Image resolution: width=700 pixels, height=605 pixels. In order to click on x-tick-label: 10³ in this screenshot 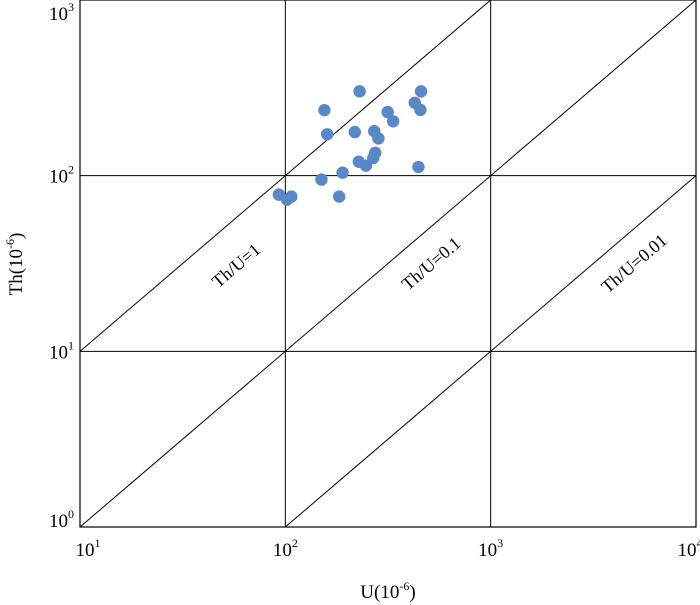, I will do `click(490, 548)`.